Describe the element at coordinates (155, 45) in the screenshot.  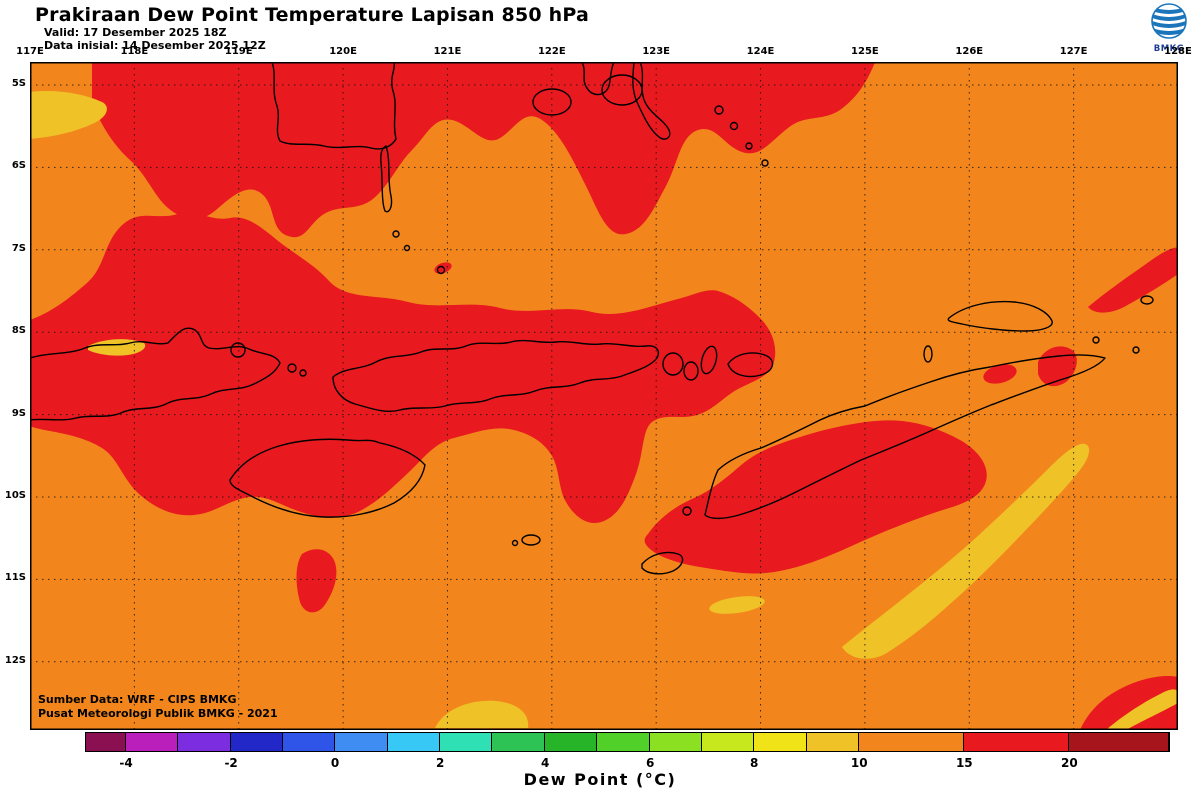
I see `initial-time-label: Data inisial: 14 Desember 2025 12Z` at that location.